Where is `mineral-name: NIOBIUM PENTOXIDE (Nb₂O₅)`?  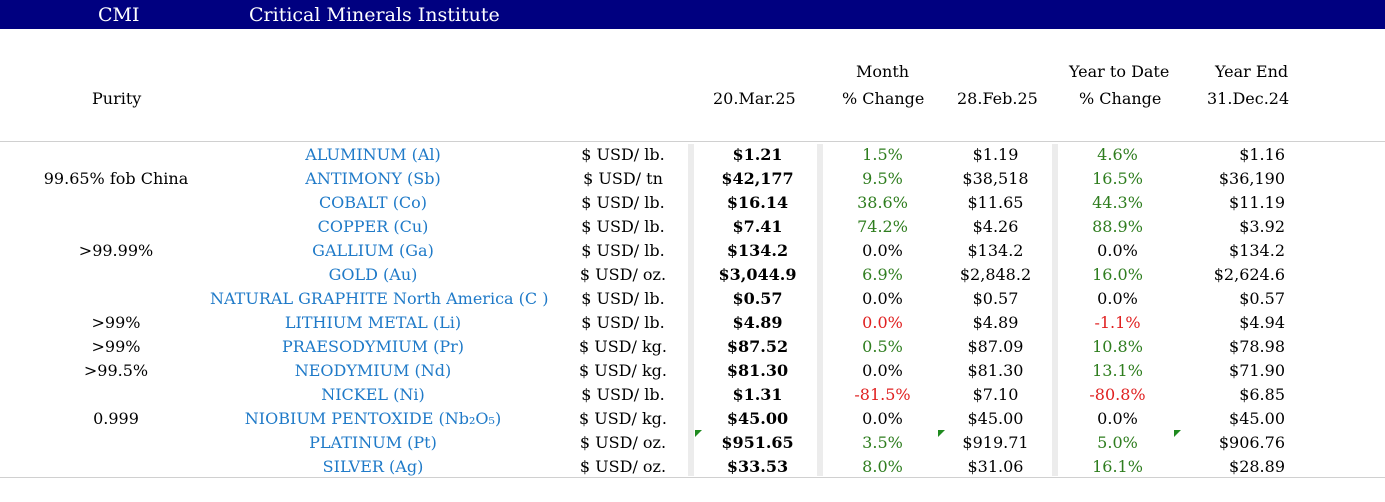
mineral-name: NIOBIUM PENTOXIDE (Nb₂O₅) is located at coordinates (373, 418).